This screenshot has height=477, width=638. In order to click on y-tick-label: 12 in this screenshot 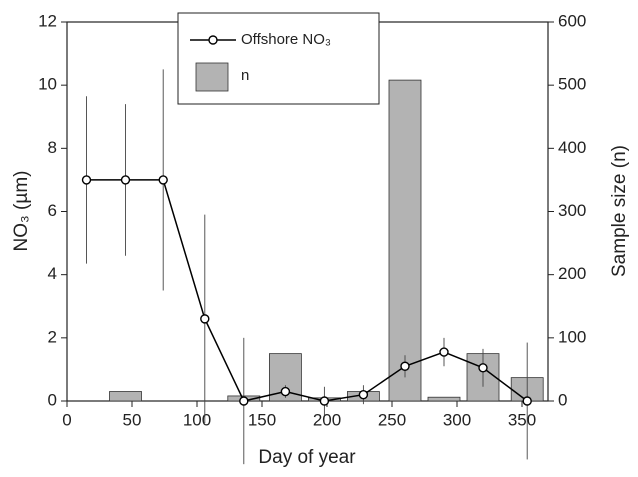, I will do `click(47, 20)`.